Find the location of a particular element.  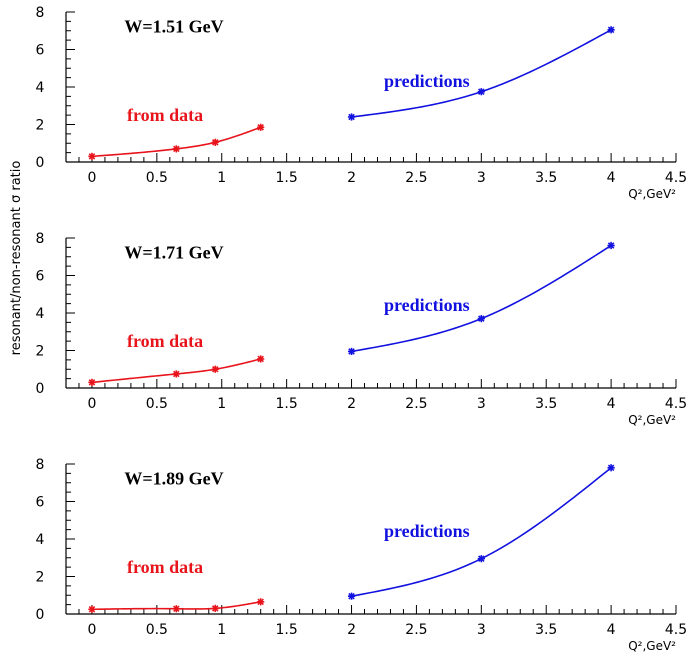

panel-title: W=1.71 GeV is located at coordinates (173, 253).